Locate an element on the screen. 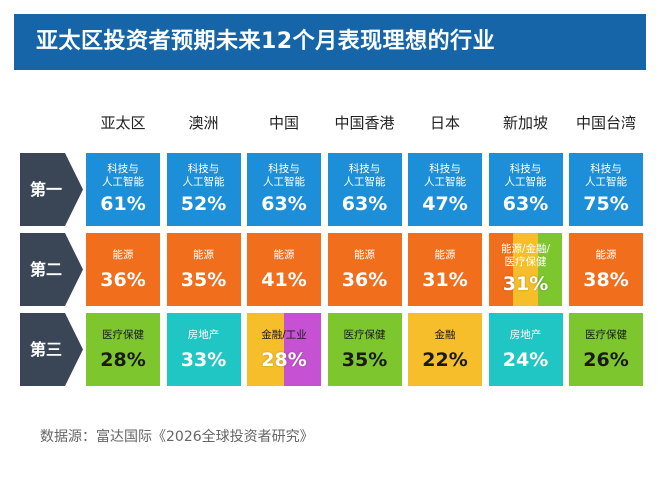  title-banner: 亚太区投资者预期未来12个月表现理想的行业 is located at coordinates (330, 42).